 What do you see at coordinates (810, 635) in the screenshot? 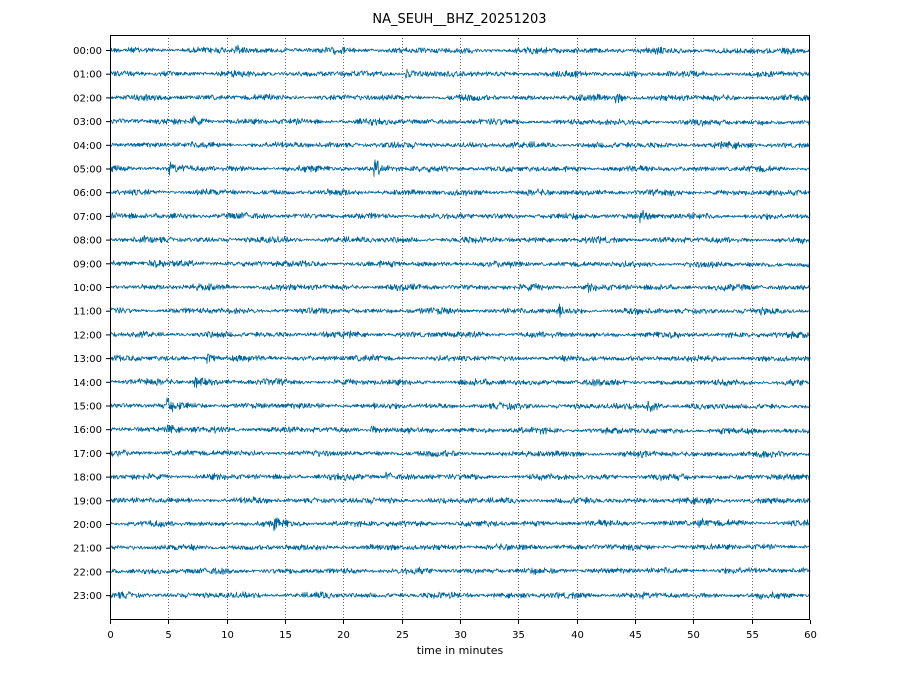
I see `x-tick-label: 60` at bounding box center [810, 635].